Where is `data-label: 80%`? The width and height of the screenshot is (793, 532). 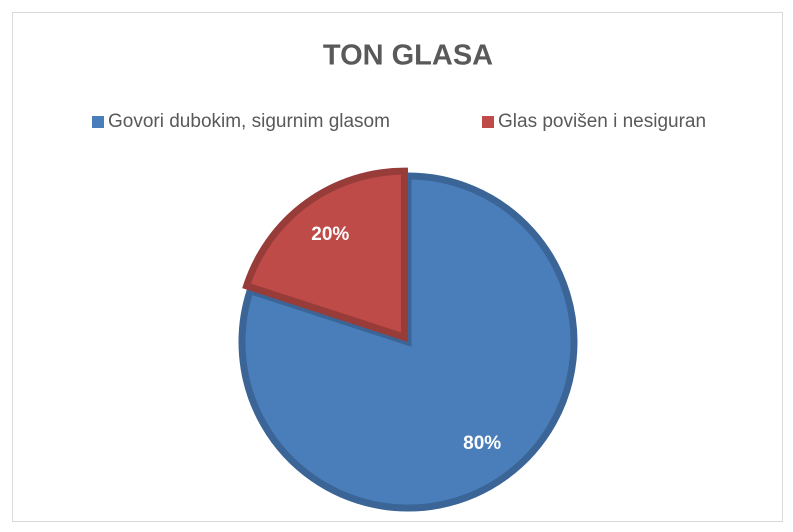 data-label: 80% is located at coordinates (482, 443).